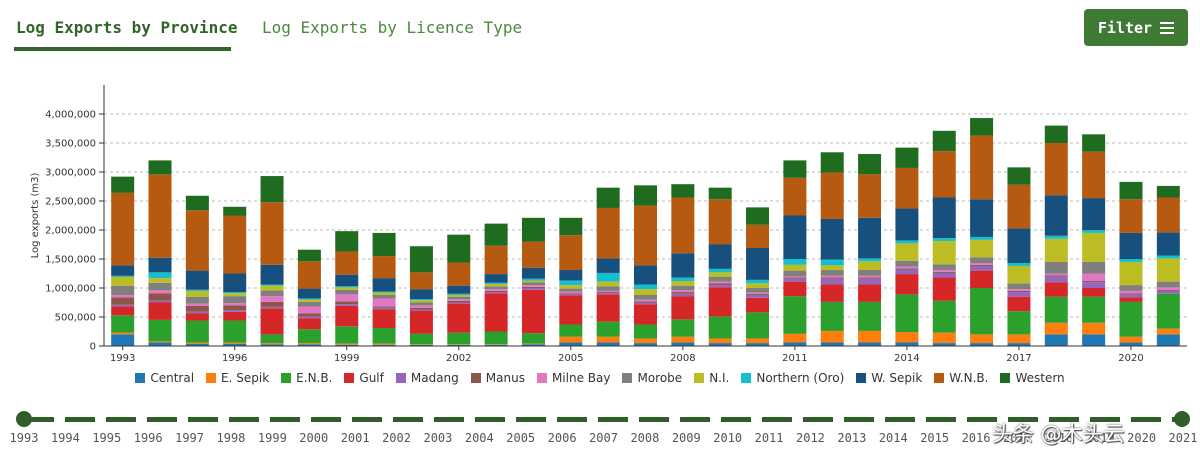 The image size is (1200, 460). What do you see at coordinates (65, 438) in the screenshot?
I see `timeline-year-label: 1994` at bounding box center [65, 438].